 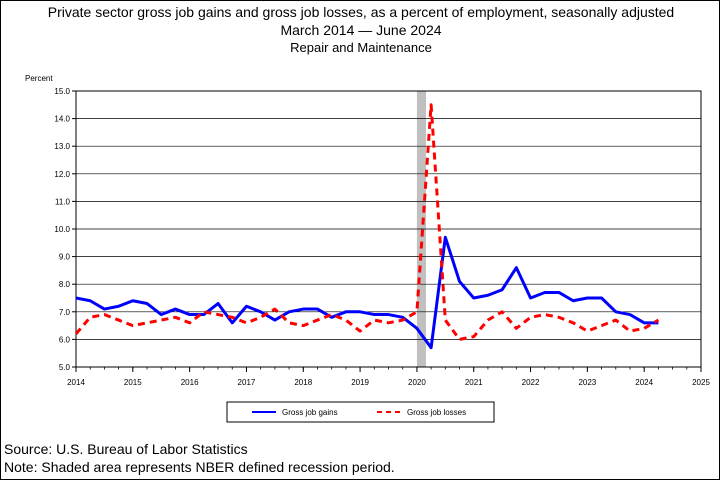 What do you see at coordinates (126, 449) in the screenshot?
I see `source-note: Source: U.S. Bureau of Labor Statistics` at bounding box center [126, 449].